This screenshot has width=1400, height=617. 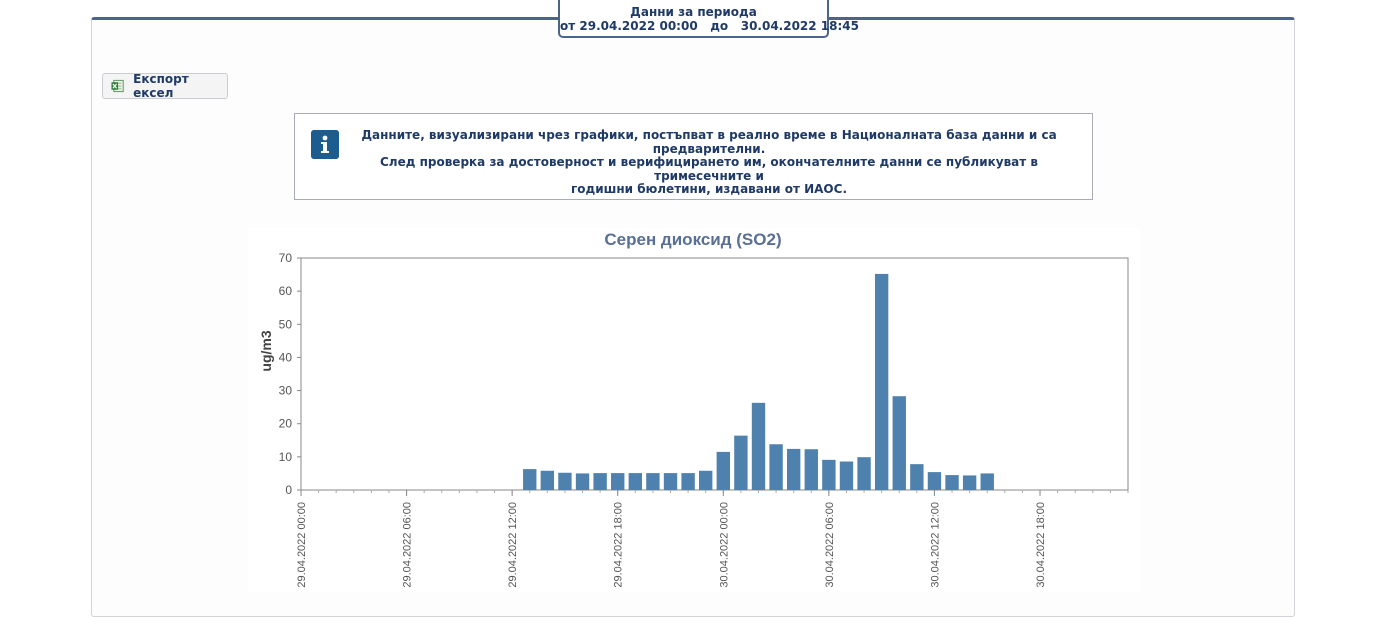 I want to click on x-tick-label: 30.04.2022 18:00, so click(x=1041, y=545).